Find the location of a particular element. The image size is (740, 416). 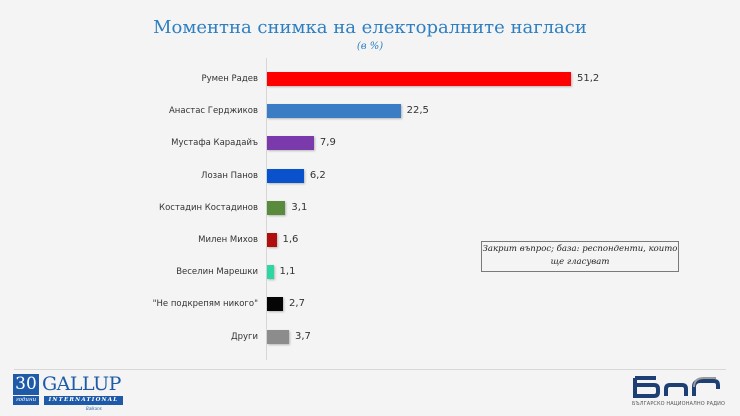

value-label: 6,2 is located at coordinates (317, 175).